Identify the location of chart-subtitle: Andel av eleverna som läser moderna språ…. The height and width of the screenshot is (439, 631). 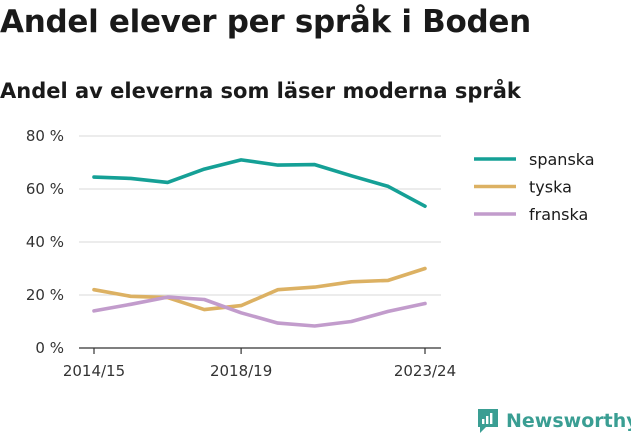
(260, 91).